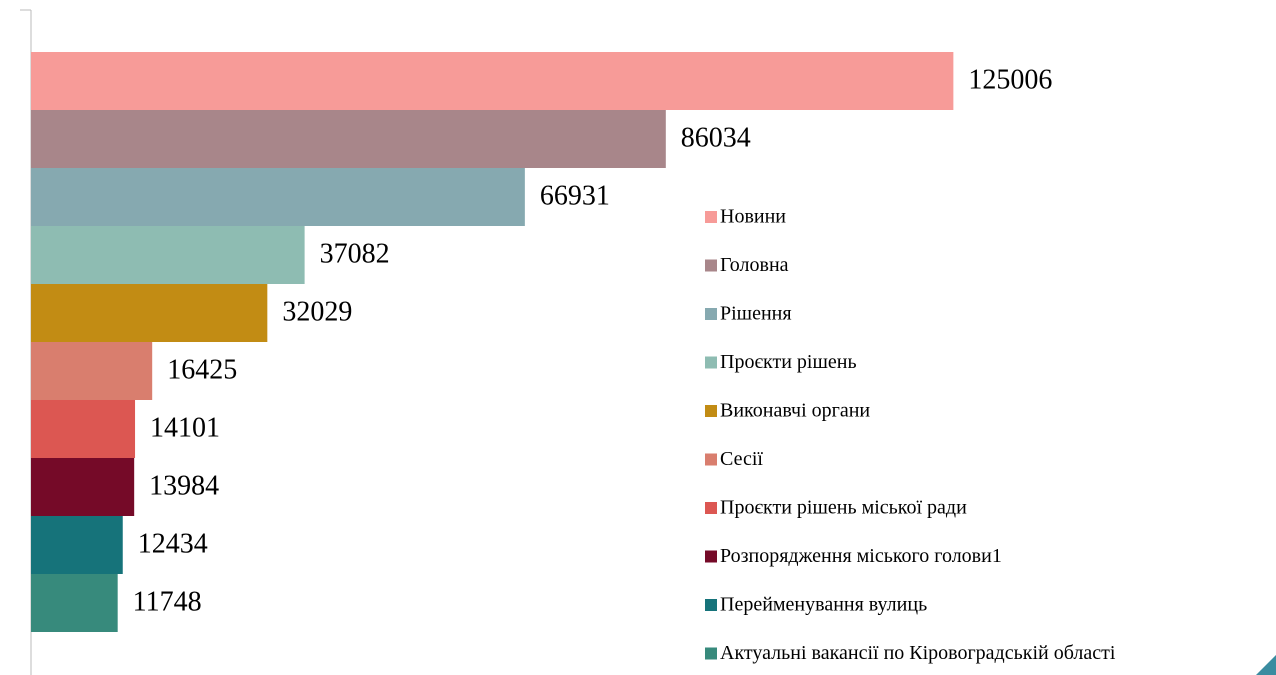 The width and height of the screenshot is (1276, 675). Describe the element at coordinates (355, 253) in the screenshot. I see `value-label: 37082` at that location.